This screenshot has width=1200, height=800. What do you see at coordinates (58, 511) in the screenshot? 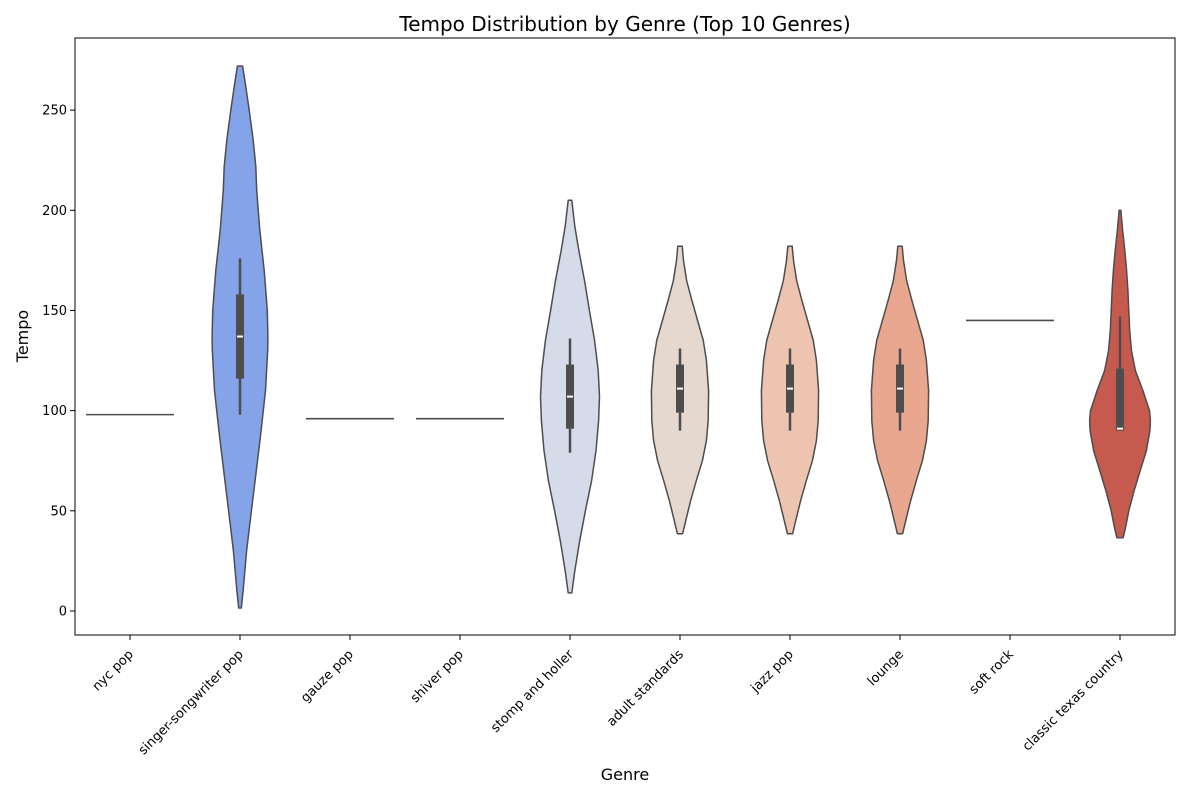
I see `y-tick-label: 50` at bounding box center [58, 511].